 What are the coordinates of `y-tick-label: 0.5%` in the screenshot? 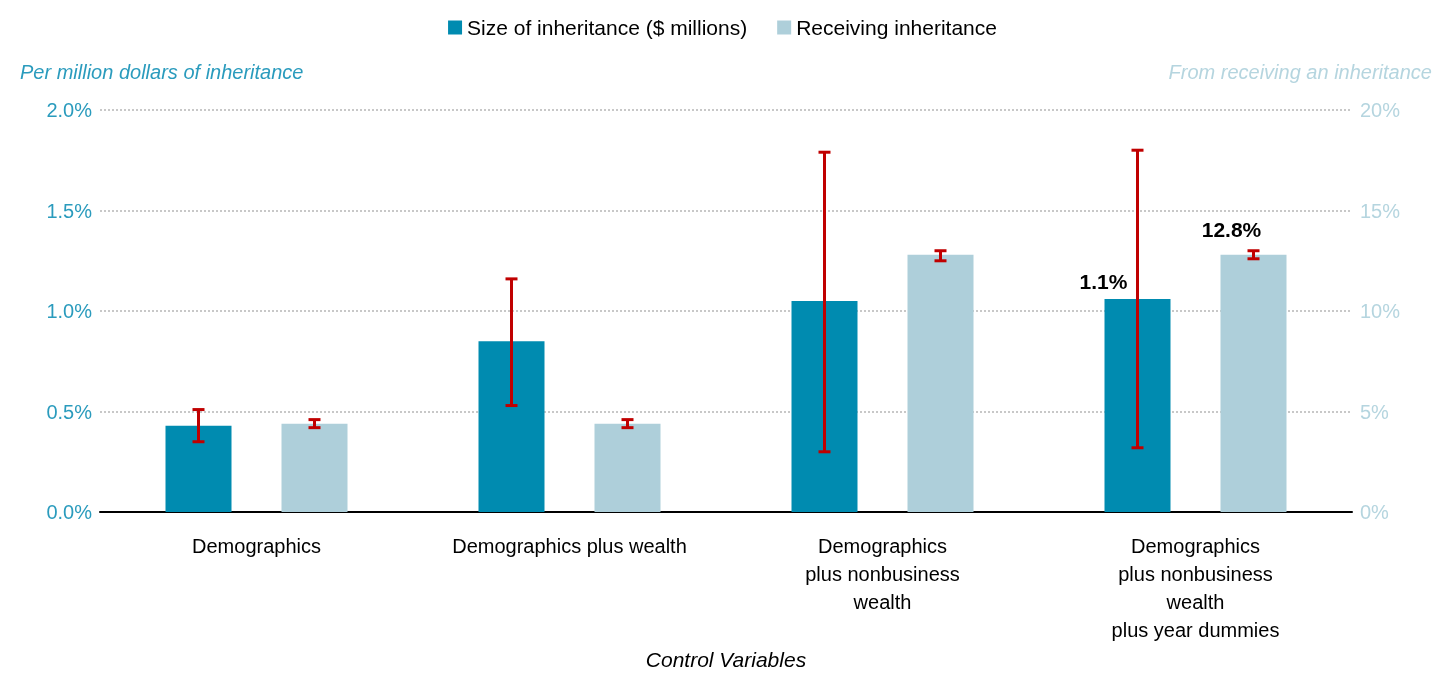 It's located at (69, 411).